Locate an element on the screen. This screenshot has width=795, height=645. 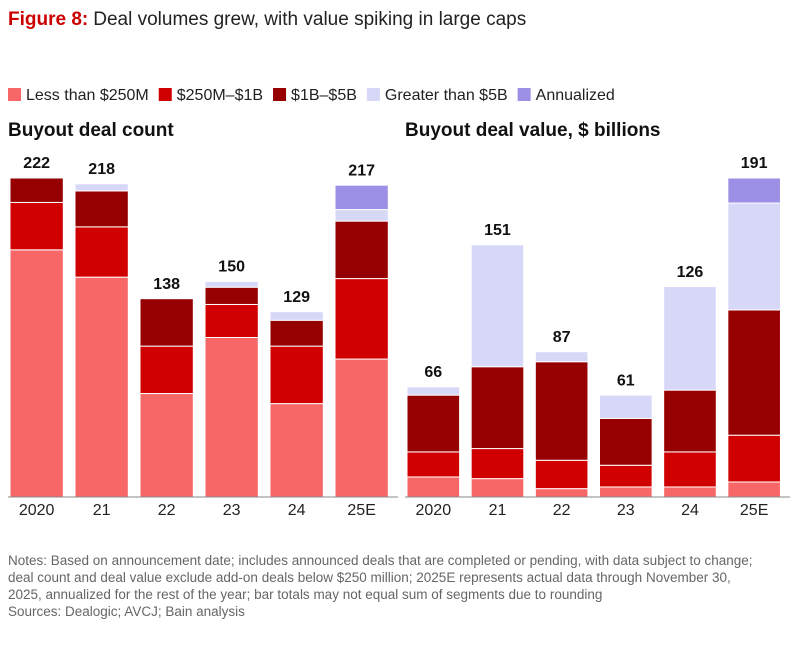
chart-title: Buyout deal count is located at coordinates (91, 130).